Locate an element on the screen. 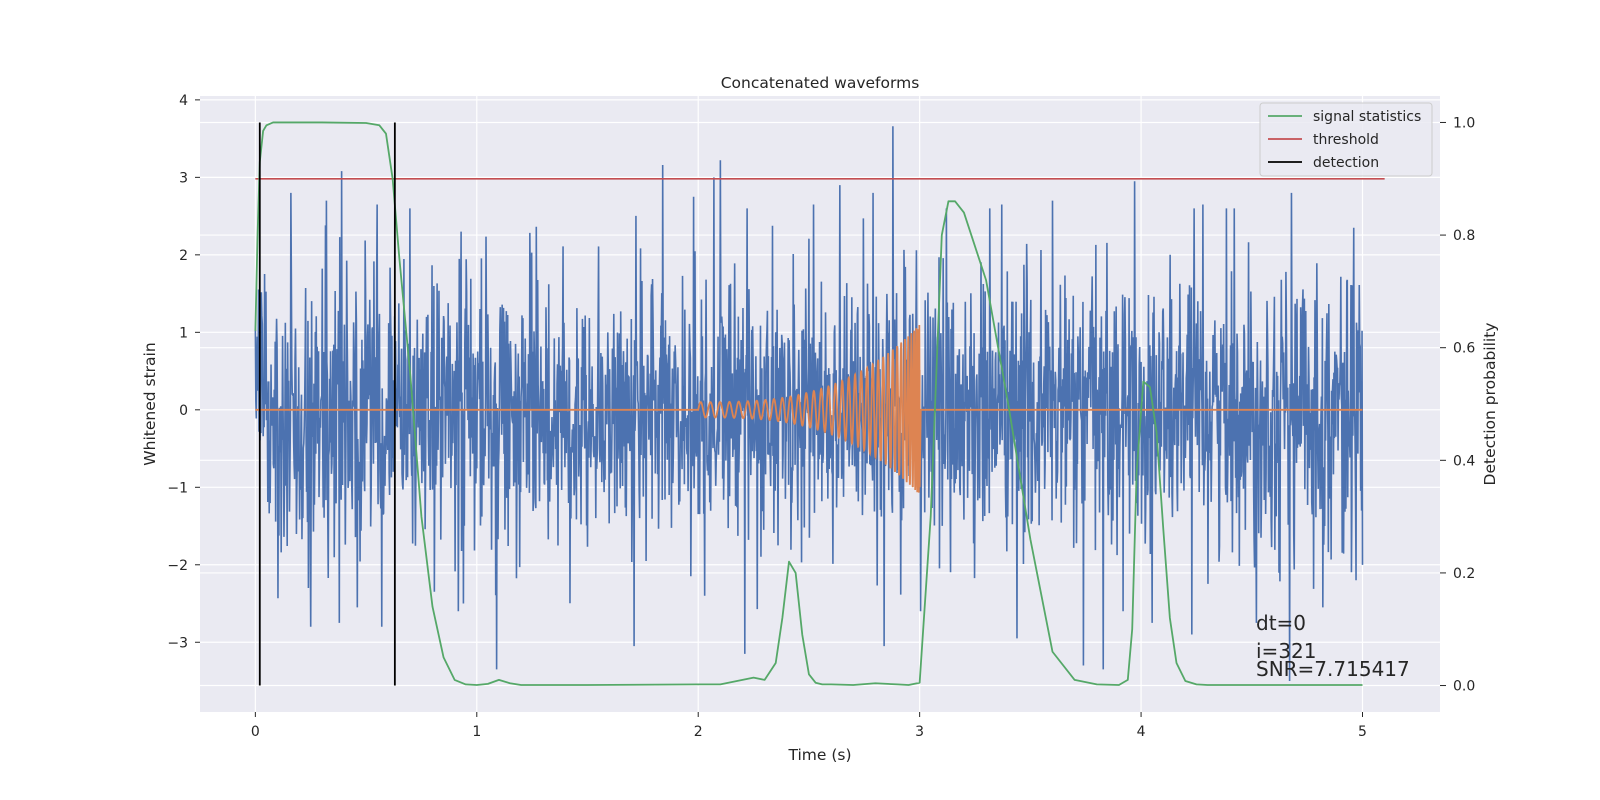 The height and width of the screenshot is (800, 1600). y-tick-label: −1 is located at coordinates (177, 488).